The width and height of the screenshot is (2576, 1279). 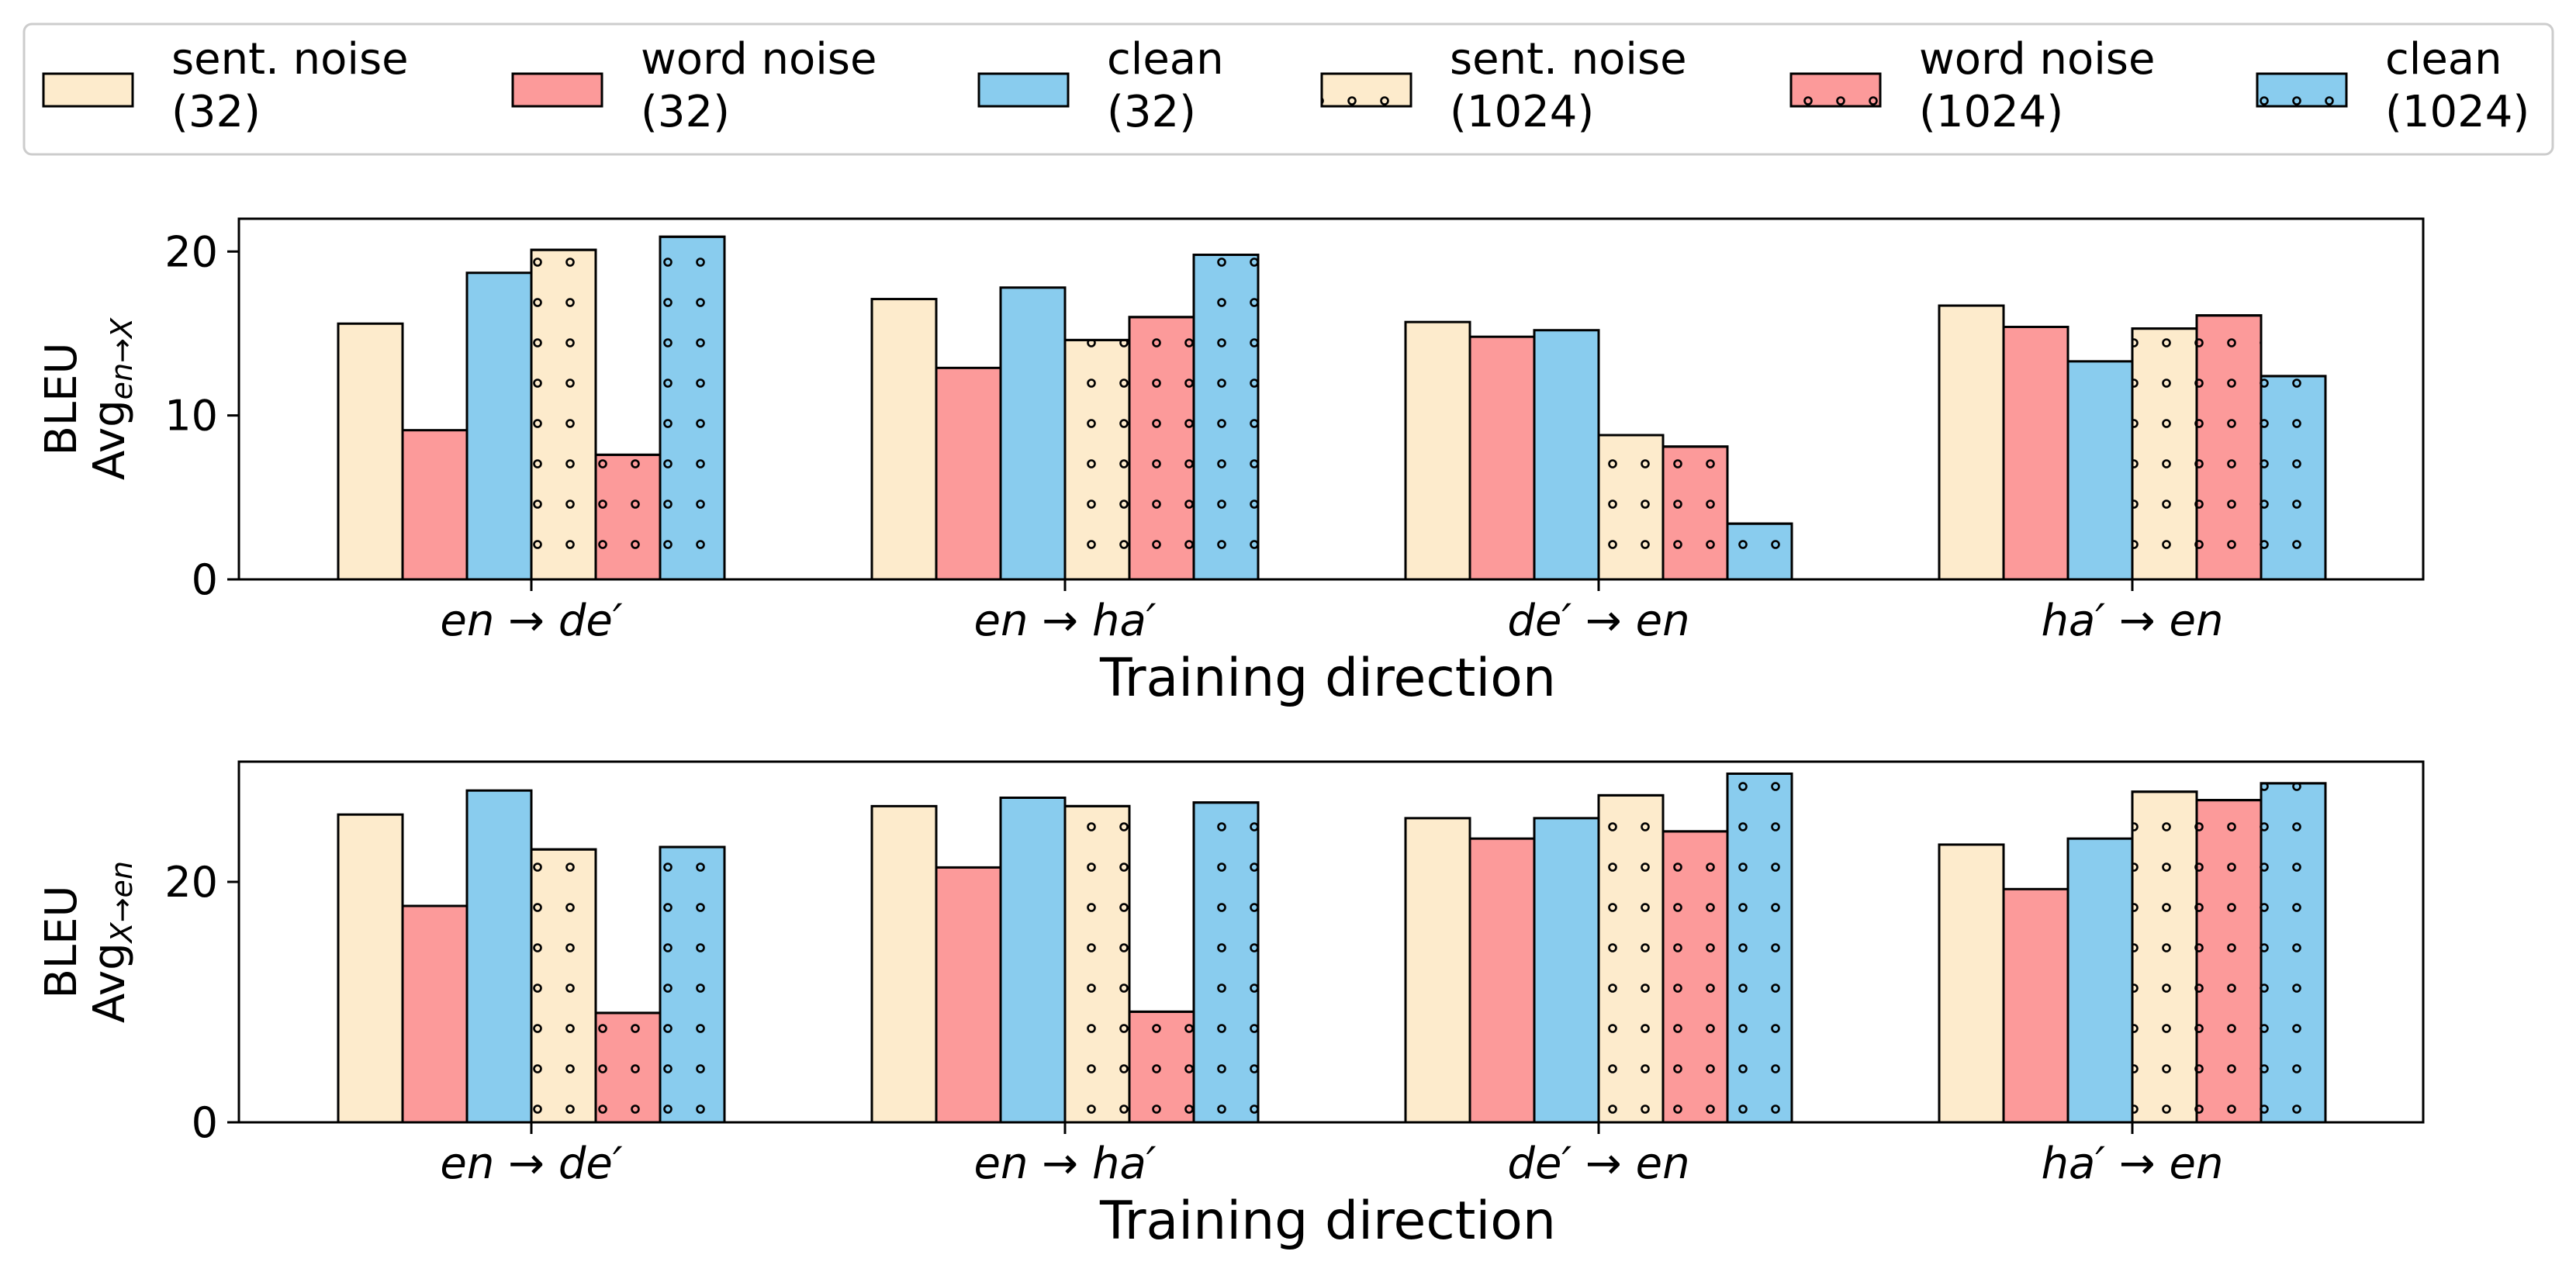 I want to click on legend-entry: sent. noise(32), so click(x=225, y=85).